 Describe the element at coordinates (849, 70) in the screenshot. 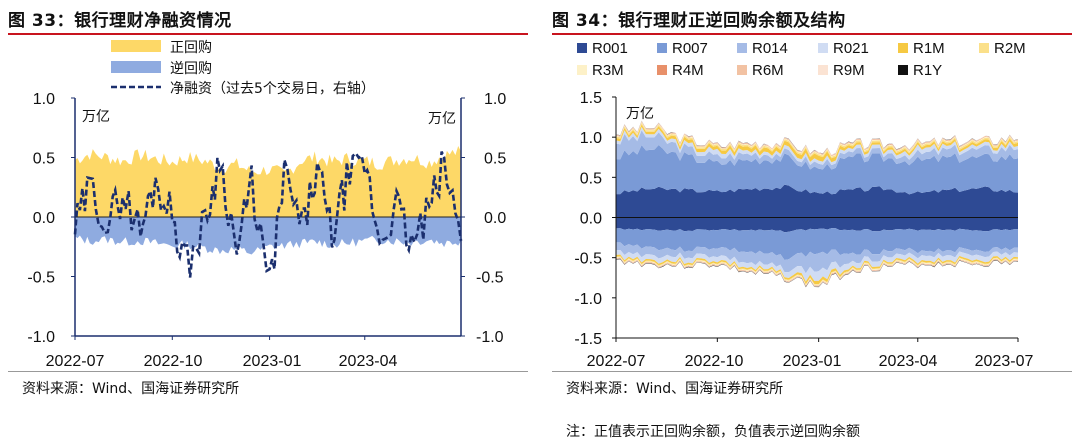

I see `legend-label-r9m: R9M` at that location.